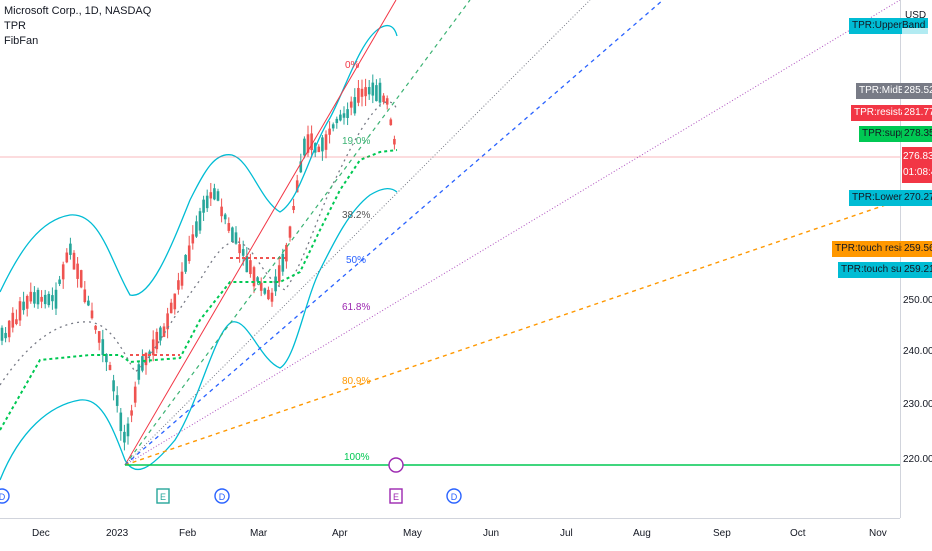 The width and height of the screenshot is (932, 551). What do you see at coordinates (21, 41) in the screenshot?
I see `indicator-fibfan: FibFan` at bounding box center [21, 41].